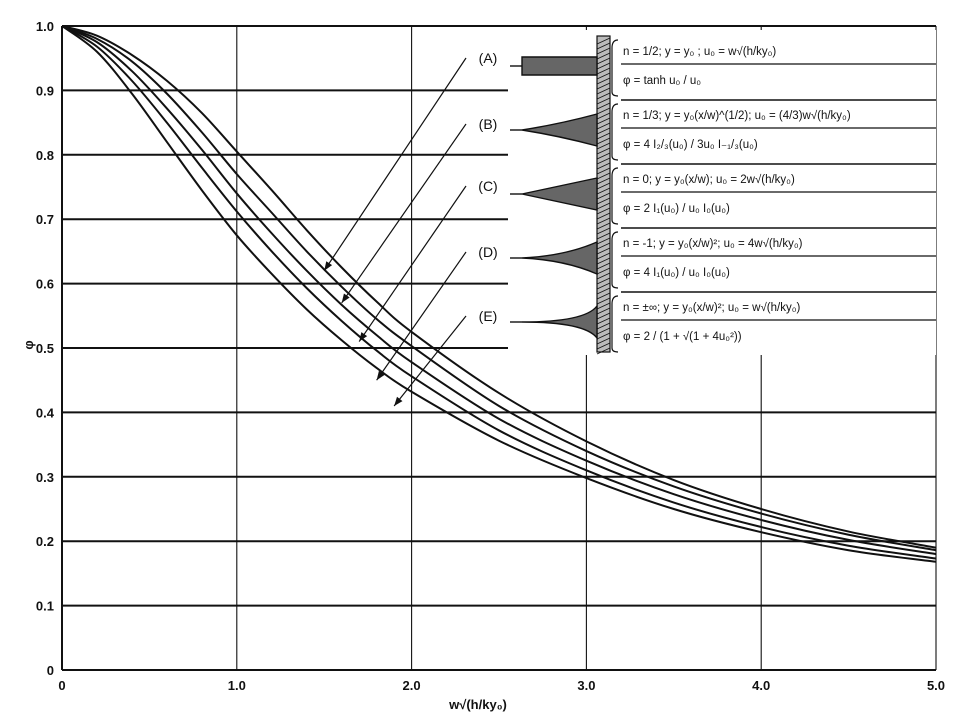 The height and width of the screenshot is (720, 960). Describe the element at coordinates (586, 685) in the screenshot. I see `x-tick-label: 3.0` at that location.